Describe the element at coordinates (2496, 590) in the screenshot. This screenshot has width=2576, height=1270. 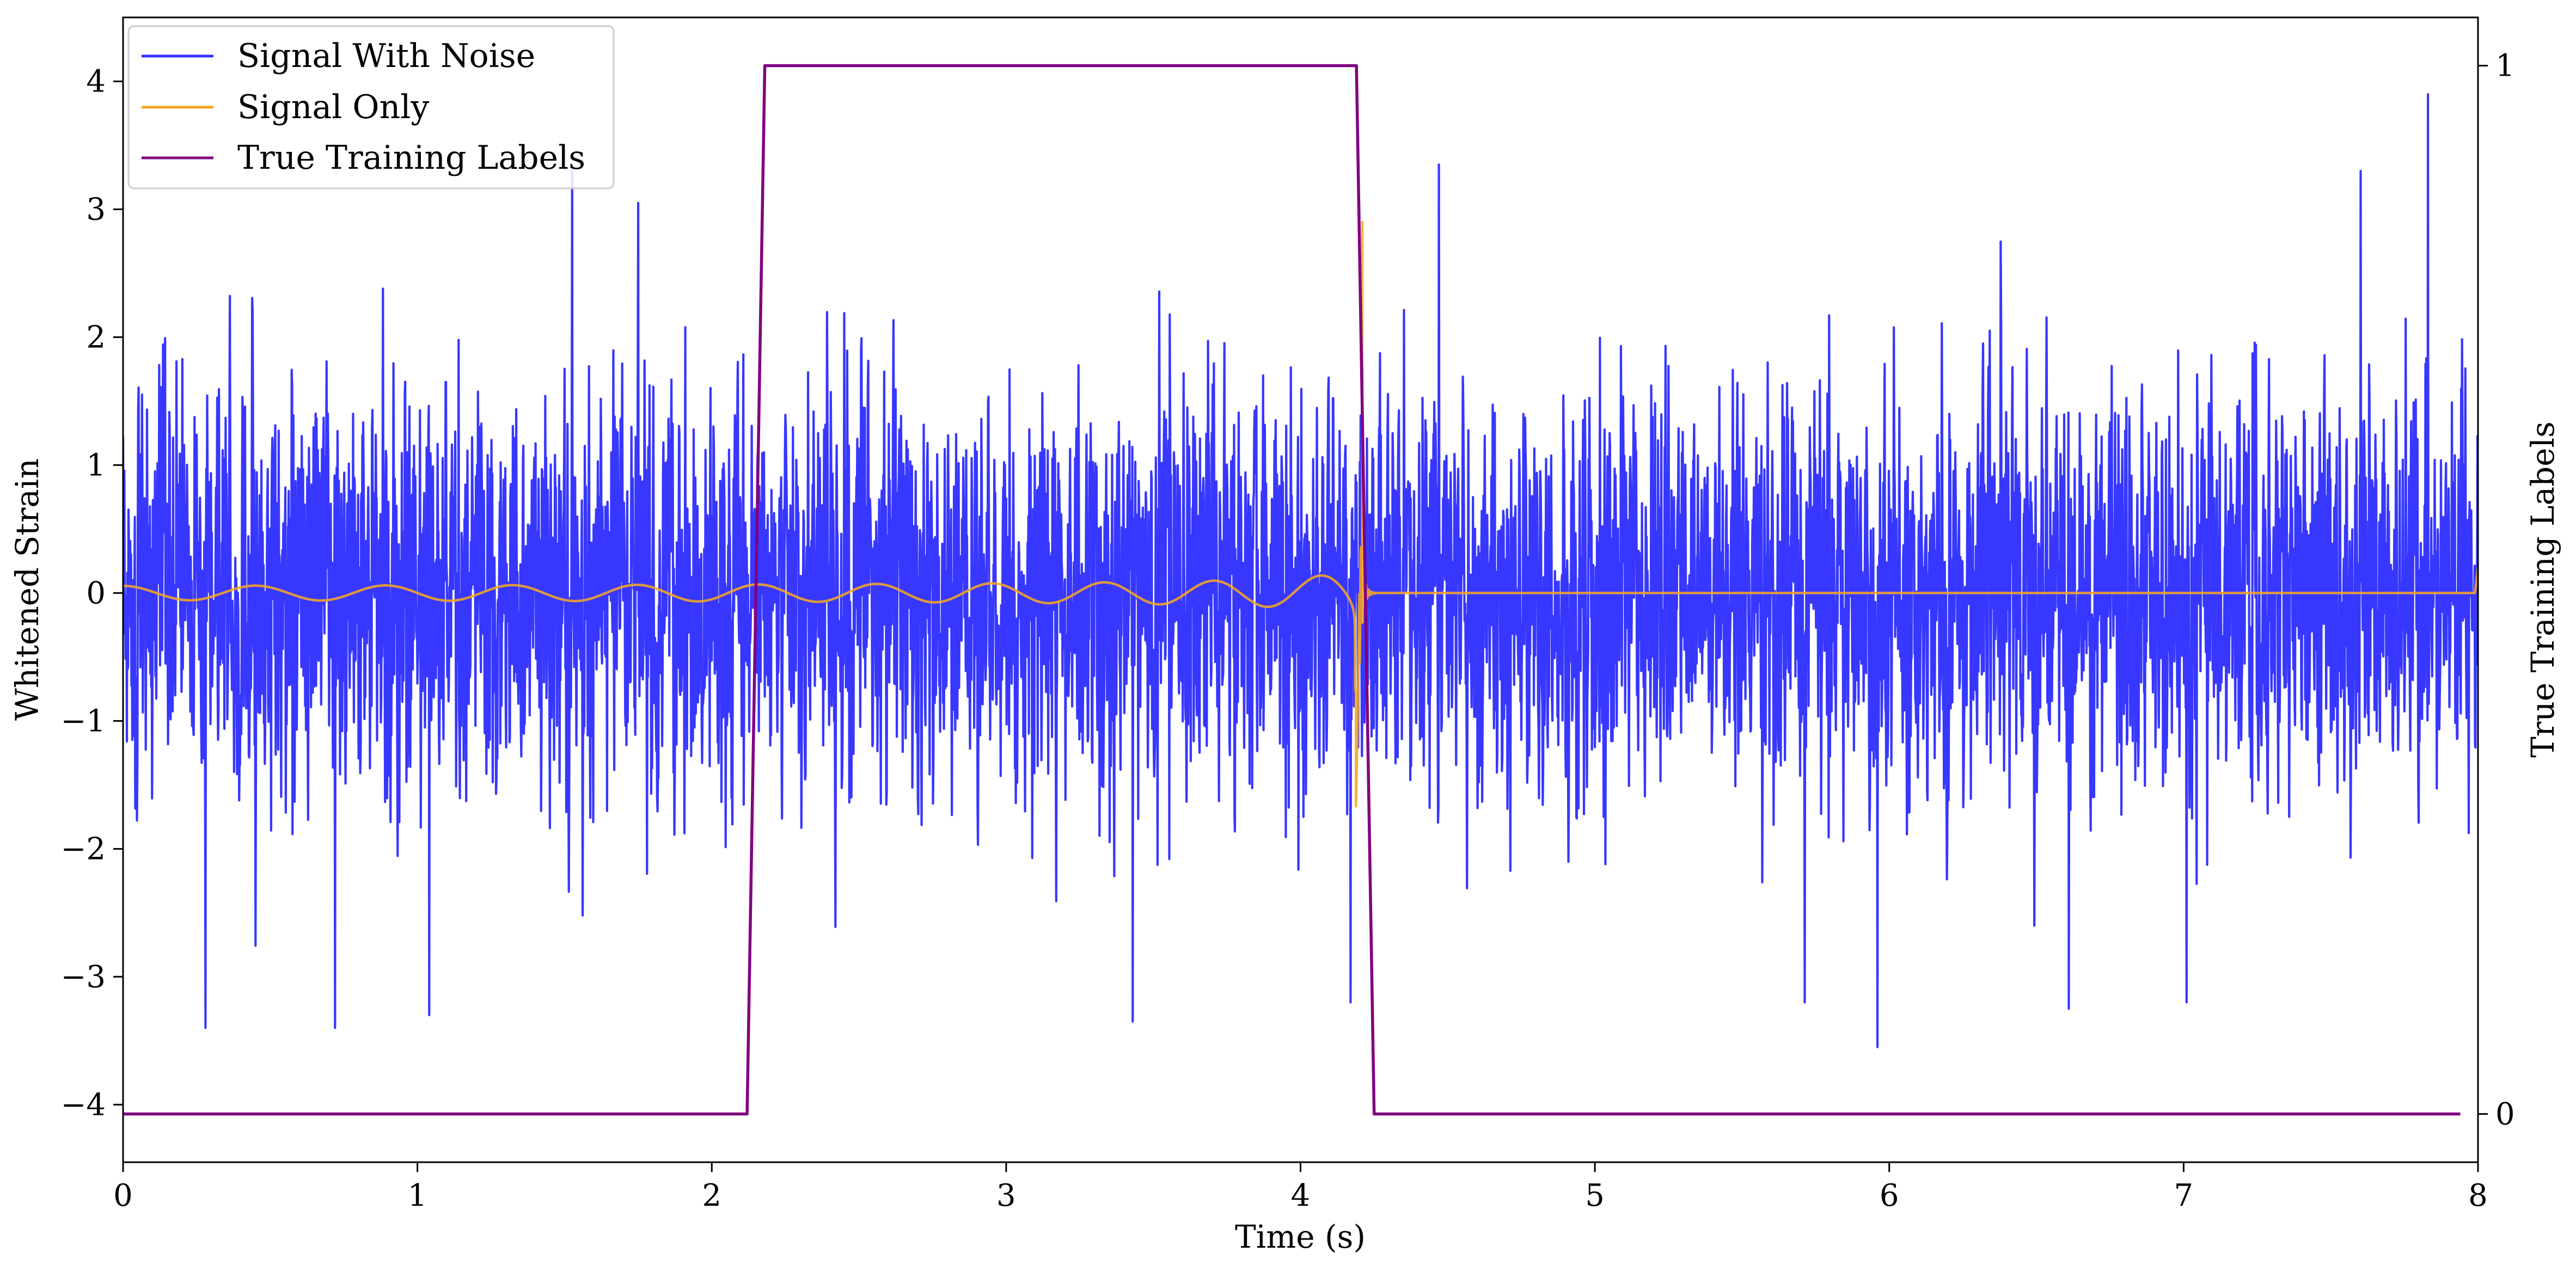
I see `y-axis-right: 01` at that location.